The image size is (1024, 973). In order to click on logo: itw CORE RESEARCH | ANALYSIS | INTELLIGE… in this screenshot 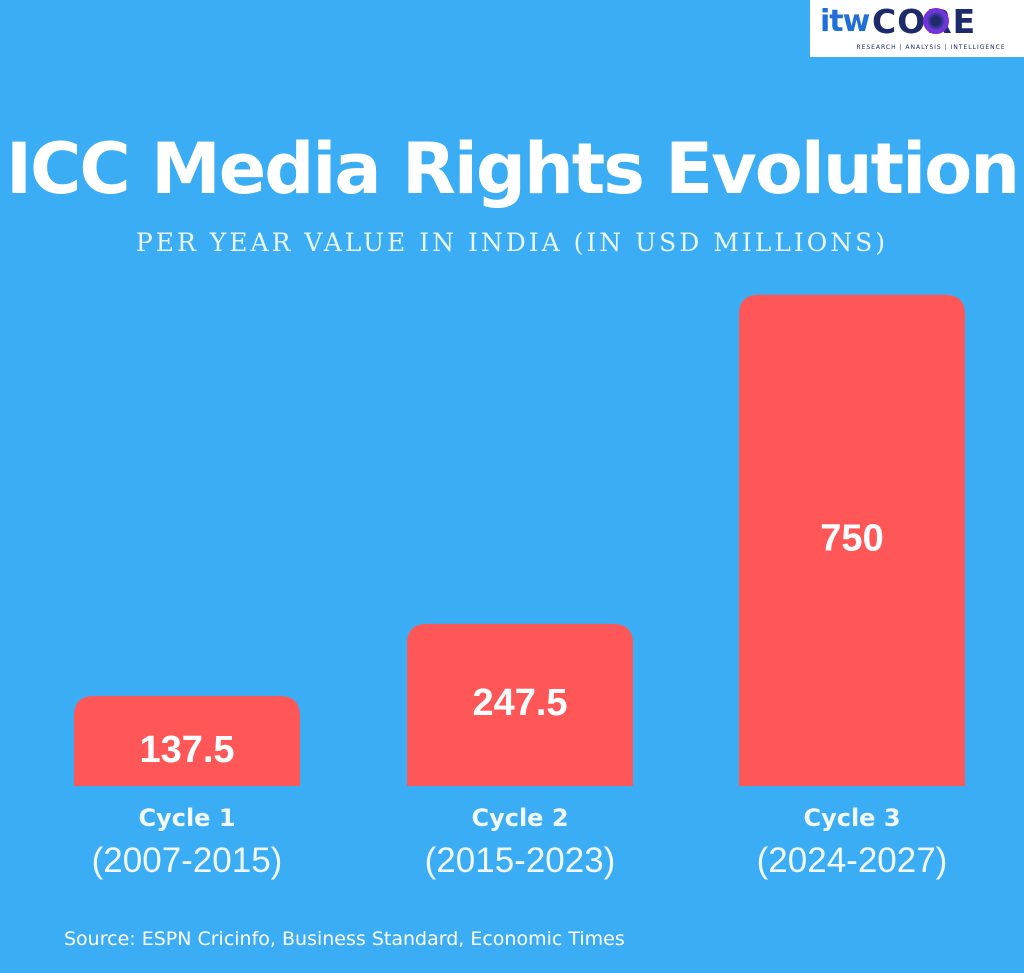, I will do `click(917, 28)`.